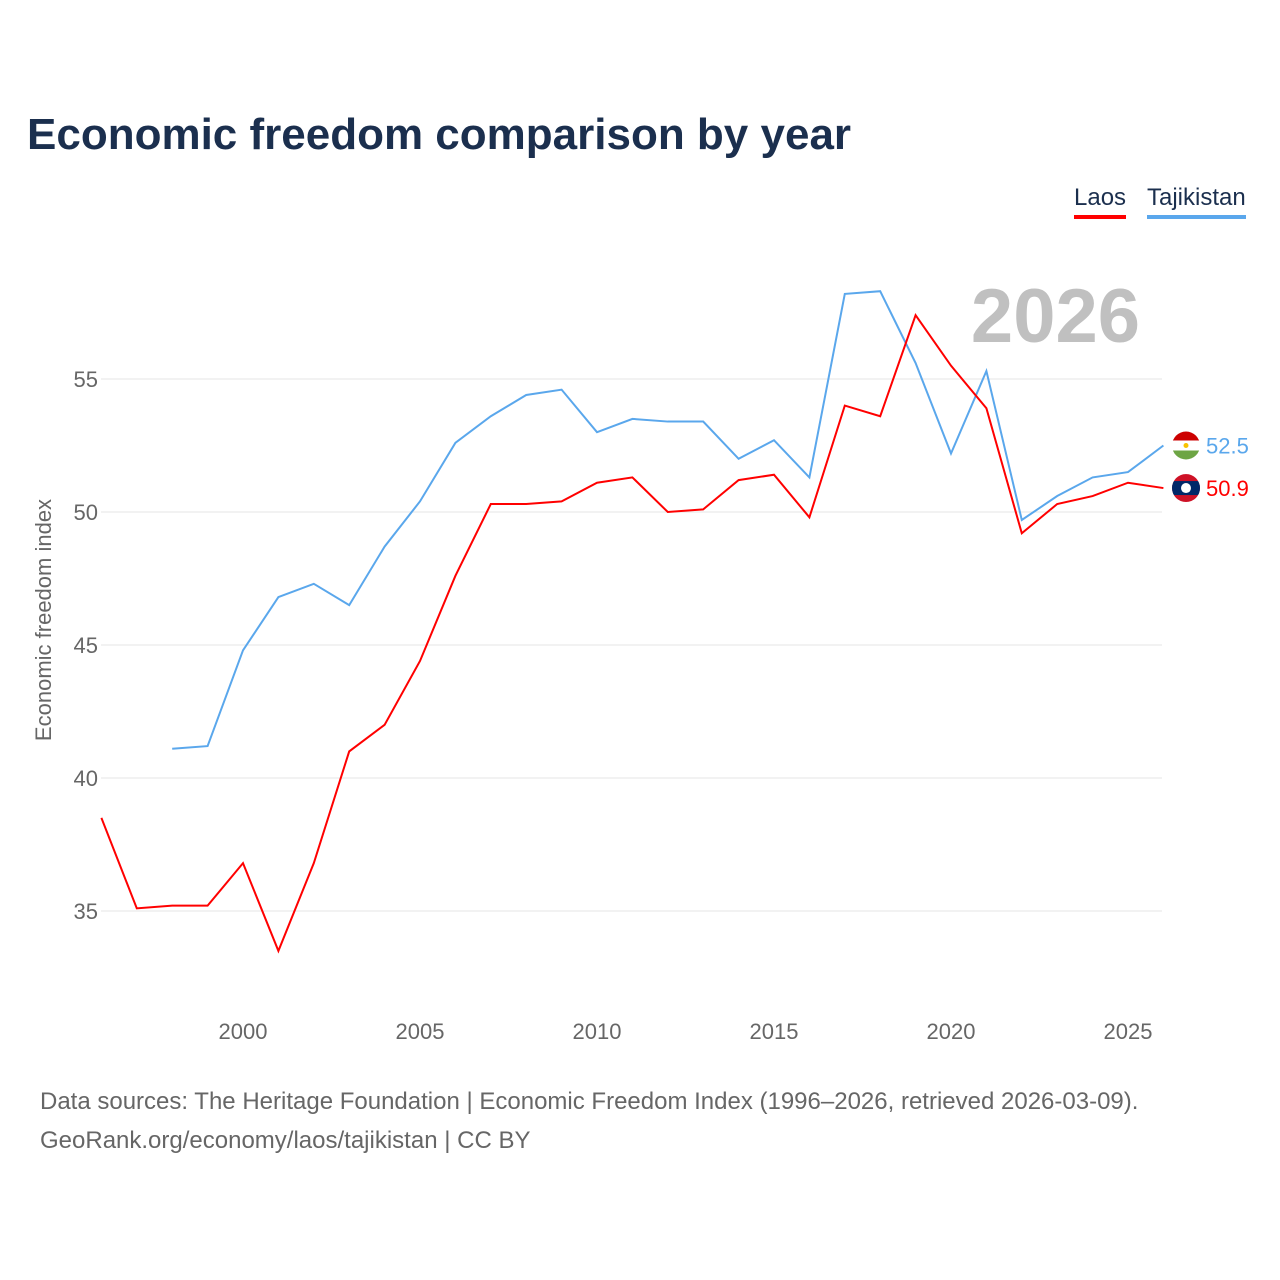  I want to click on end-value-label: 50.9, so click(1227, 488).